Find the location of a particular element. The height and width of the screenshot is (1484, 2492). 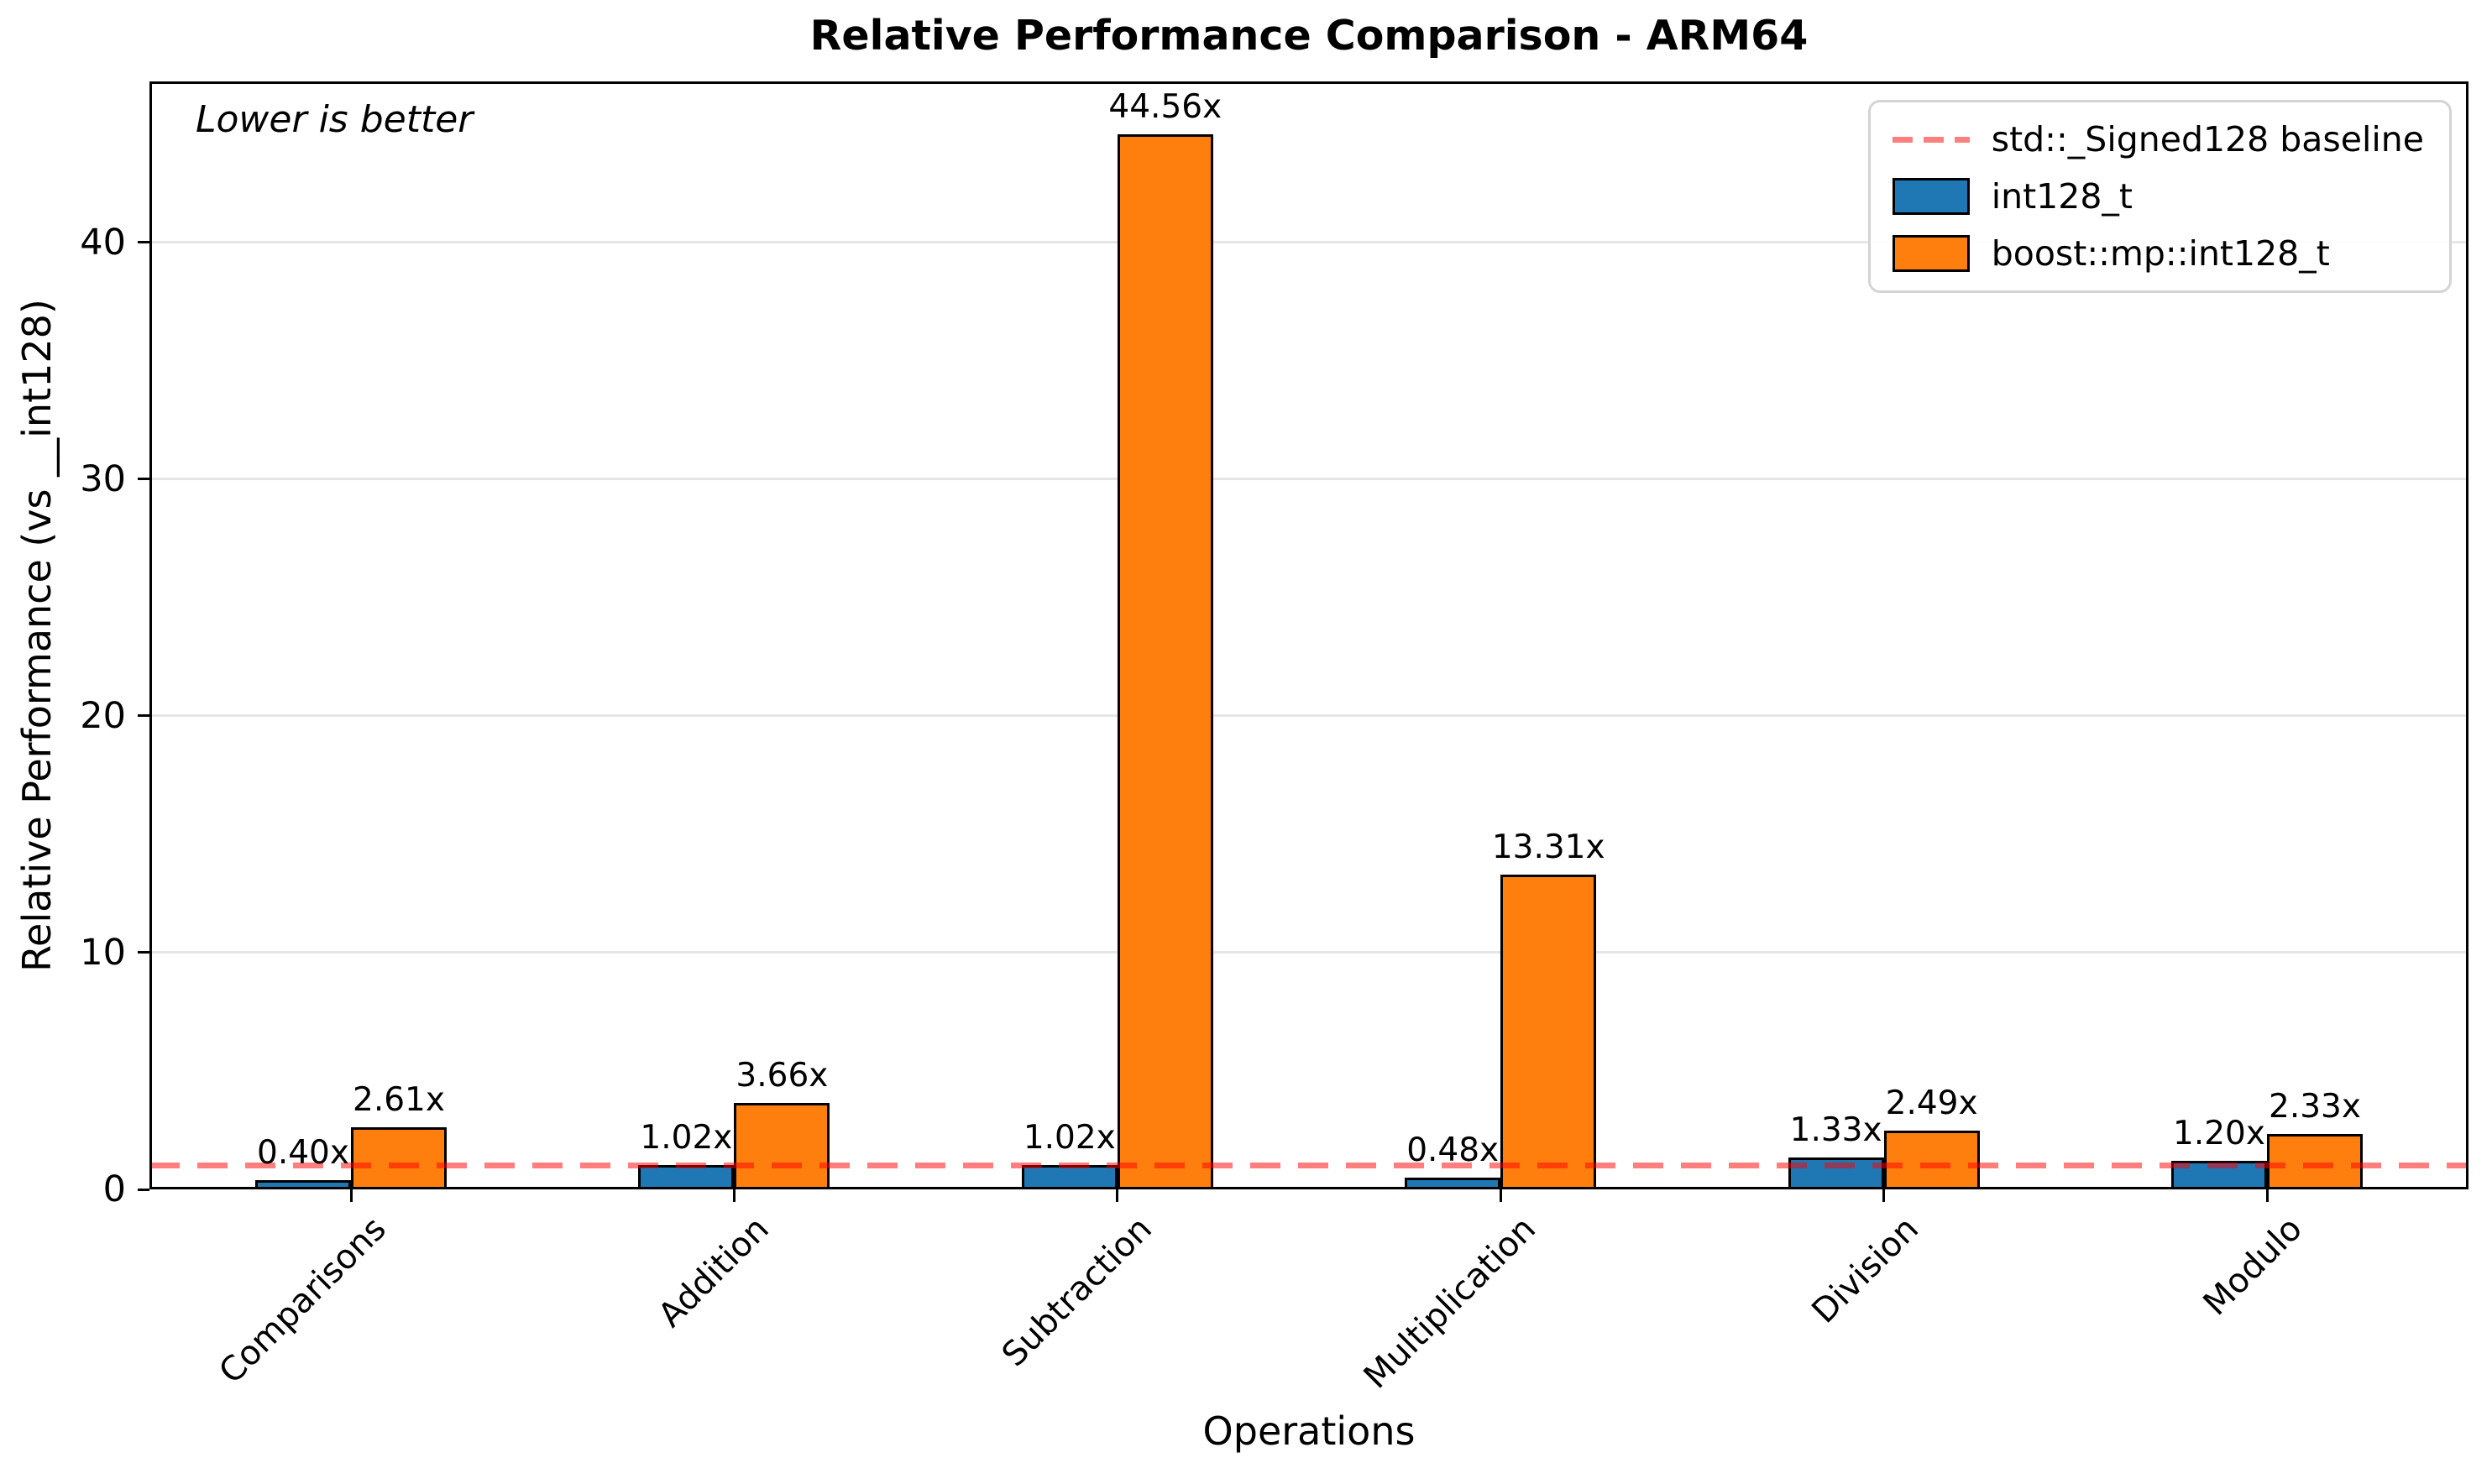

legend-item-baseline: std::_Signed128 baseline is located at coordinates (2158, 139).